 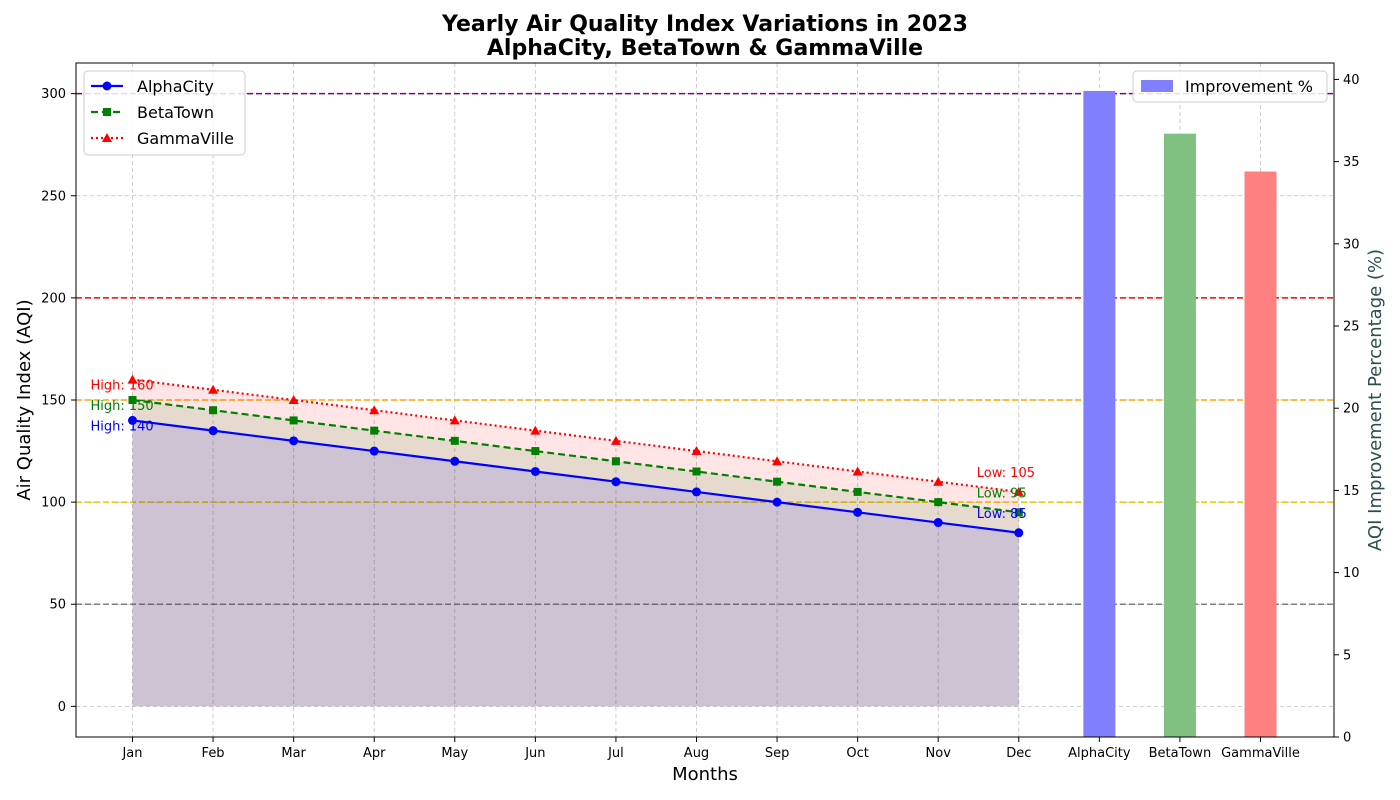 What do you see at coordinates (1099, 753) in the screenshot?
I see `x-tick-label: AlphaCity` at bounding box center [1099, 753].